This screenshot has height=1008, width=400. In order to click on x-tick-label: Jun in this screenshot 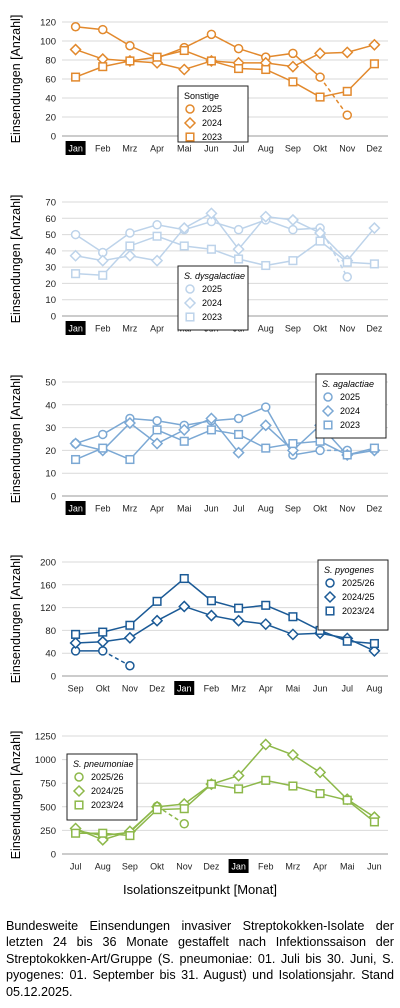, I will do `click(211, 509)`.